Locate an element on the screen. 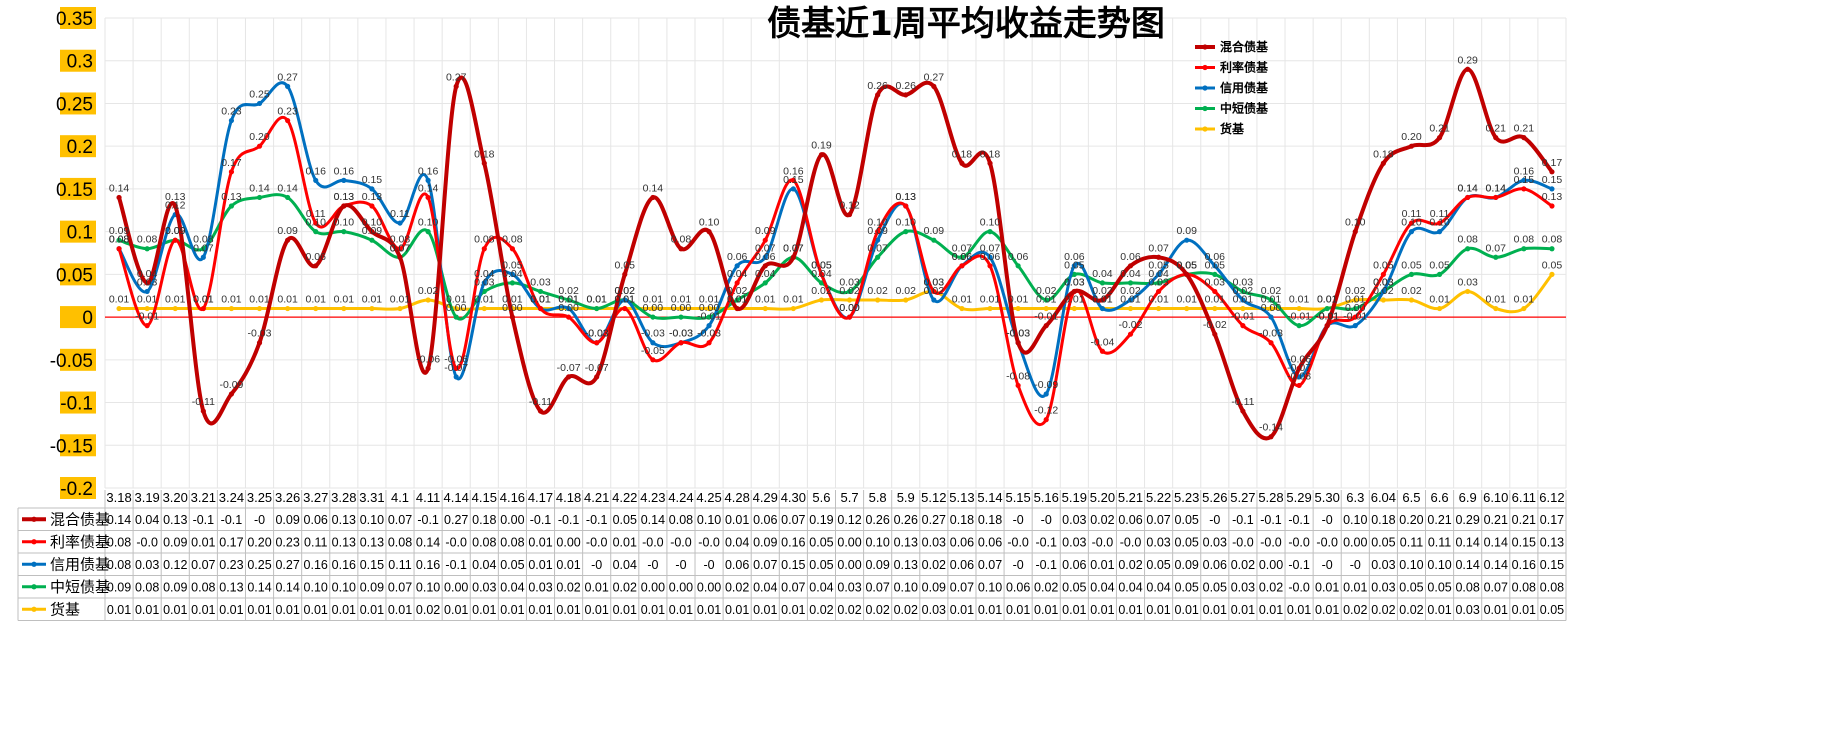  table-cell: 0.26 is located at coordinates (906, 520).